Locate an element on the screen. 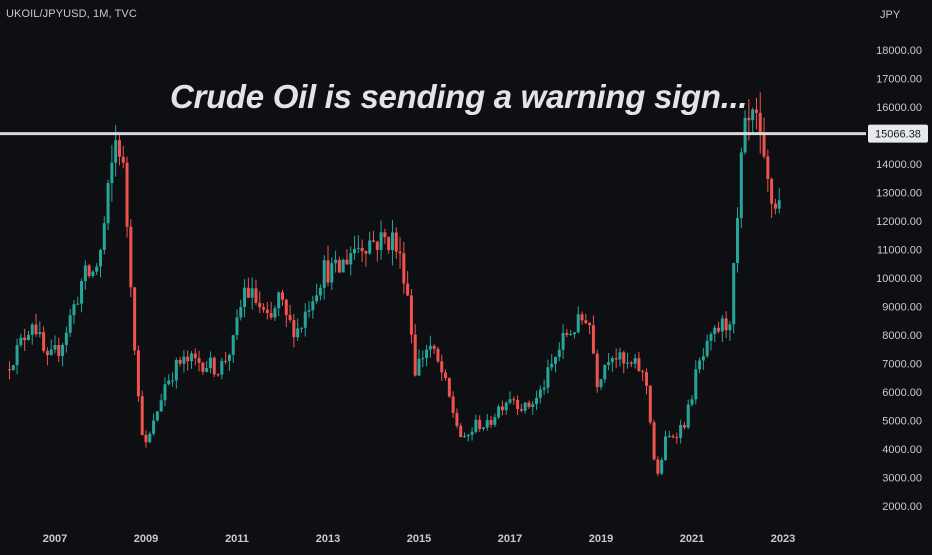 This screenshot has width=932, height=555. y-tick-label: 8000.00 is located at coordinates (902, 336).